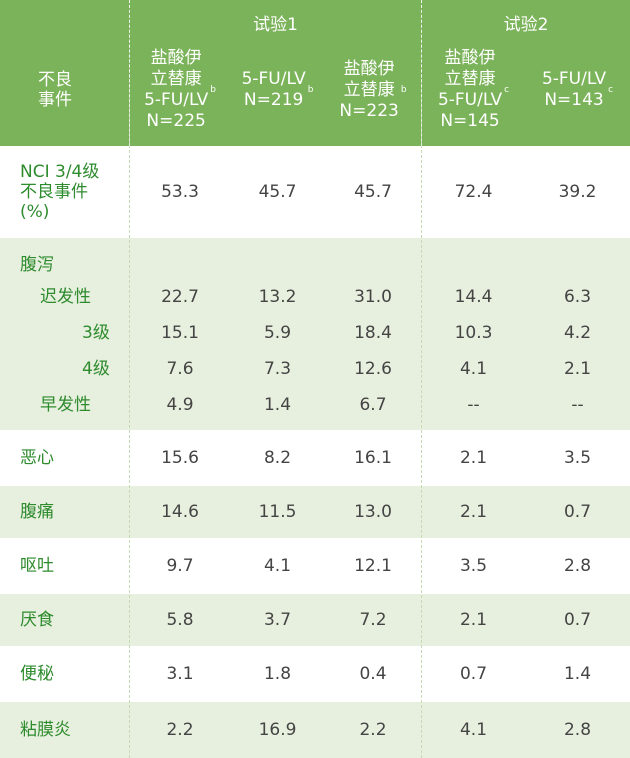 This screenshot has width=630, height=758. Describe the element at coordinates (180, 730) in the screenshot. I see `value-cell-mucositis-1: 2.2` at that location.